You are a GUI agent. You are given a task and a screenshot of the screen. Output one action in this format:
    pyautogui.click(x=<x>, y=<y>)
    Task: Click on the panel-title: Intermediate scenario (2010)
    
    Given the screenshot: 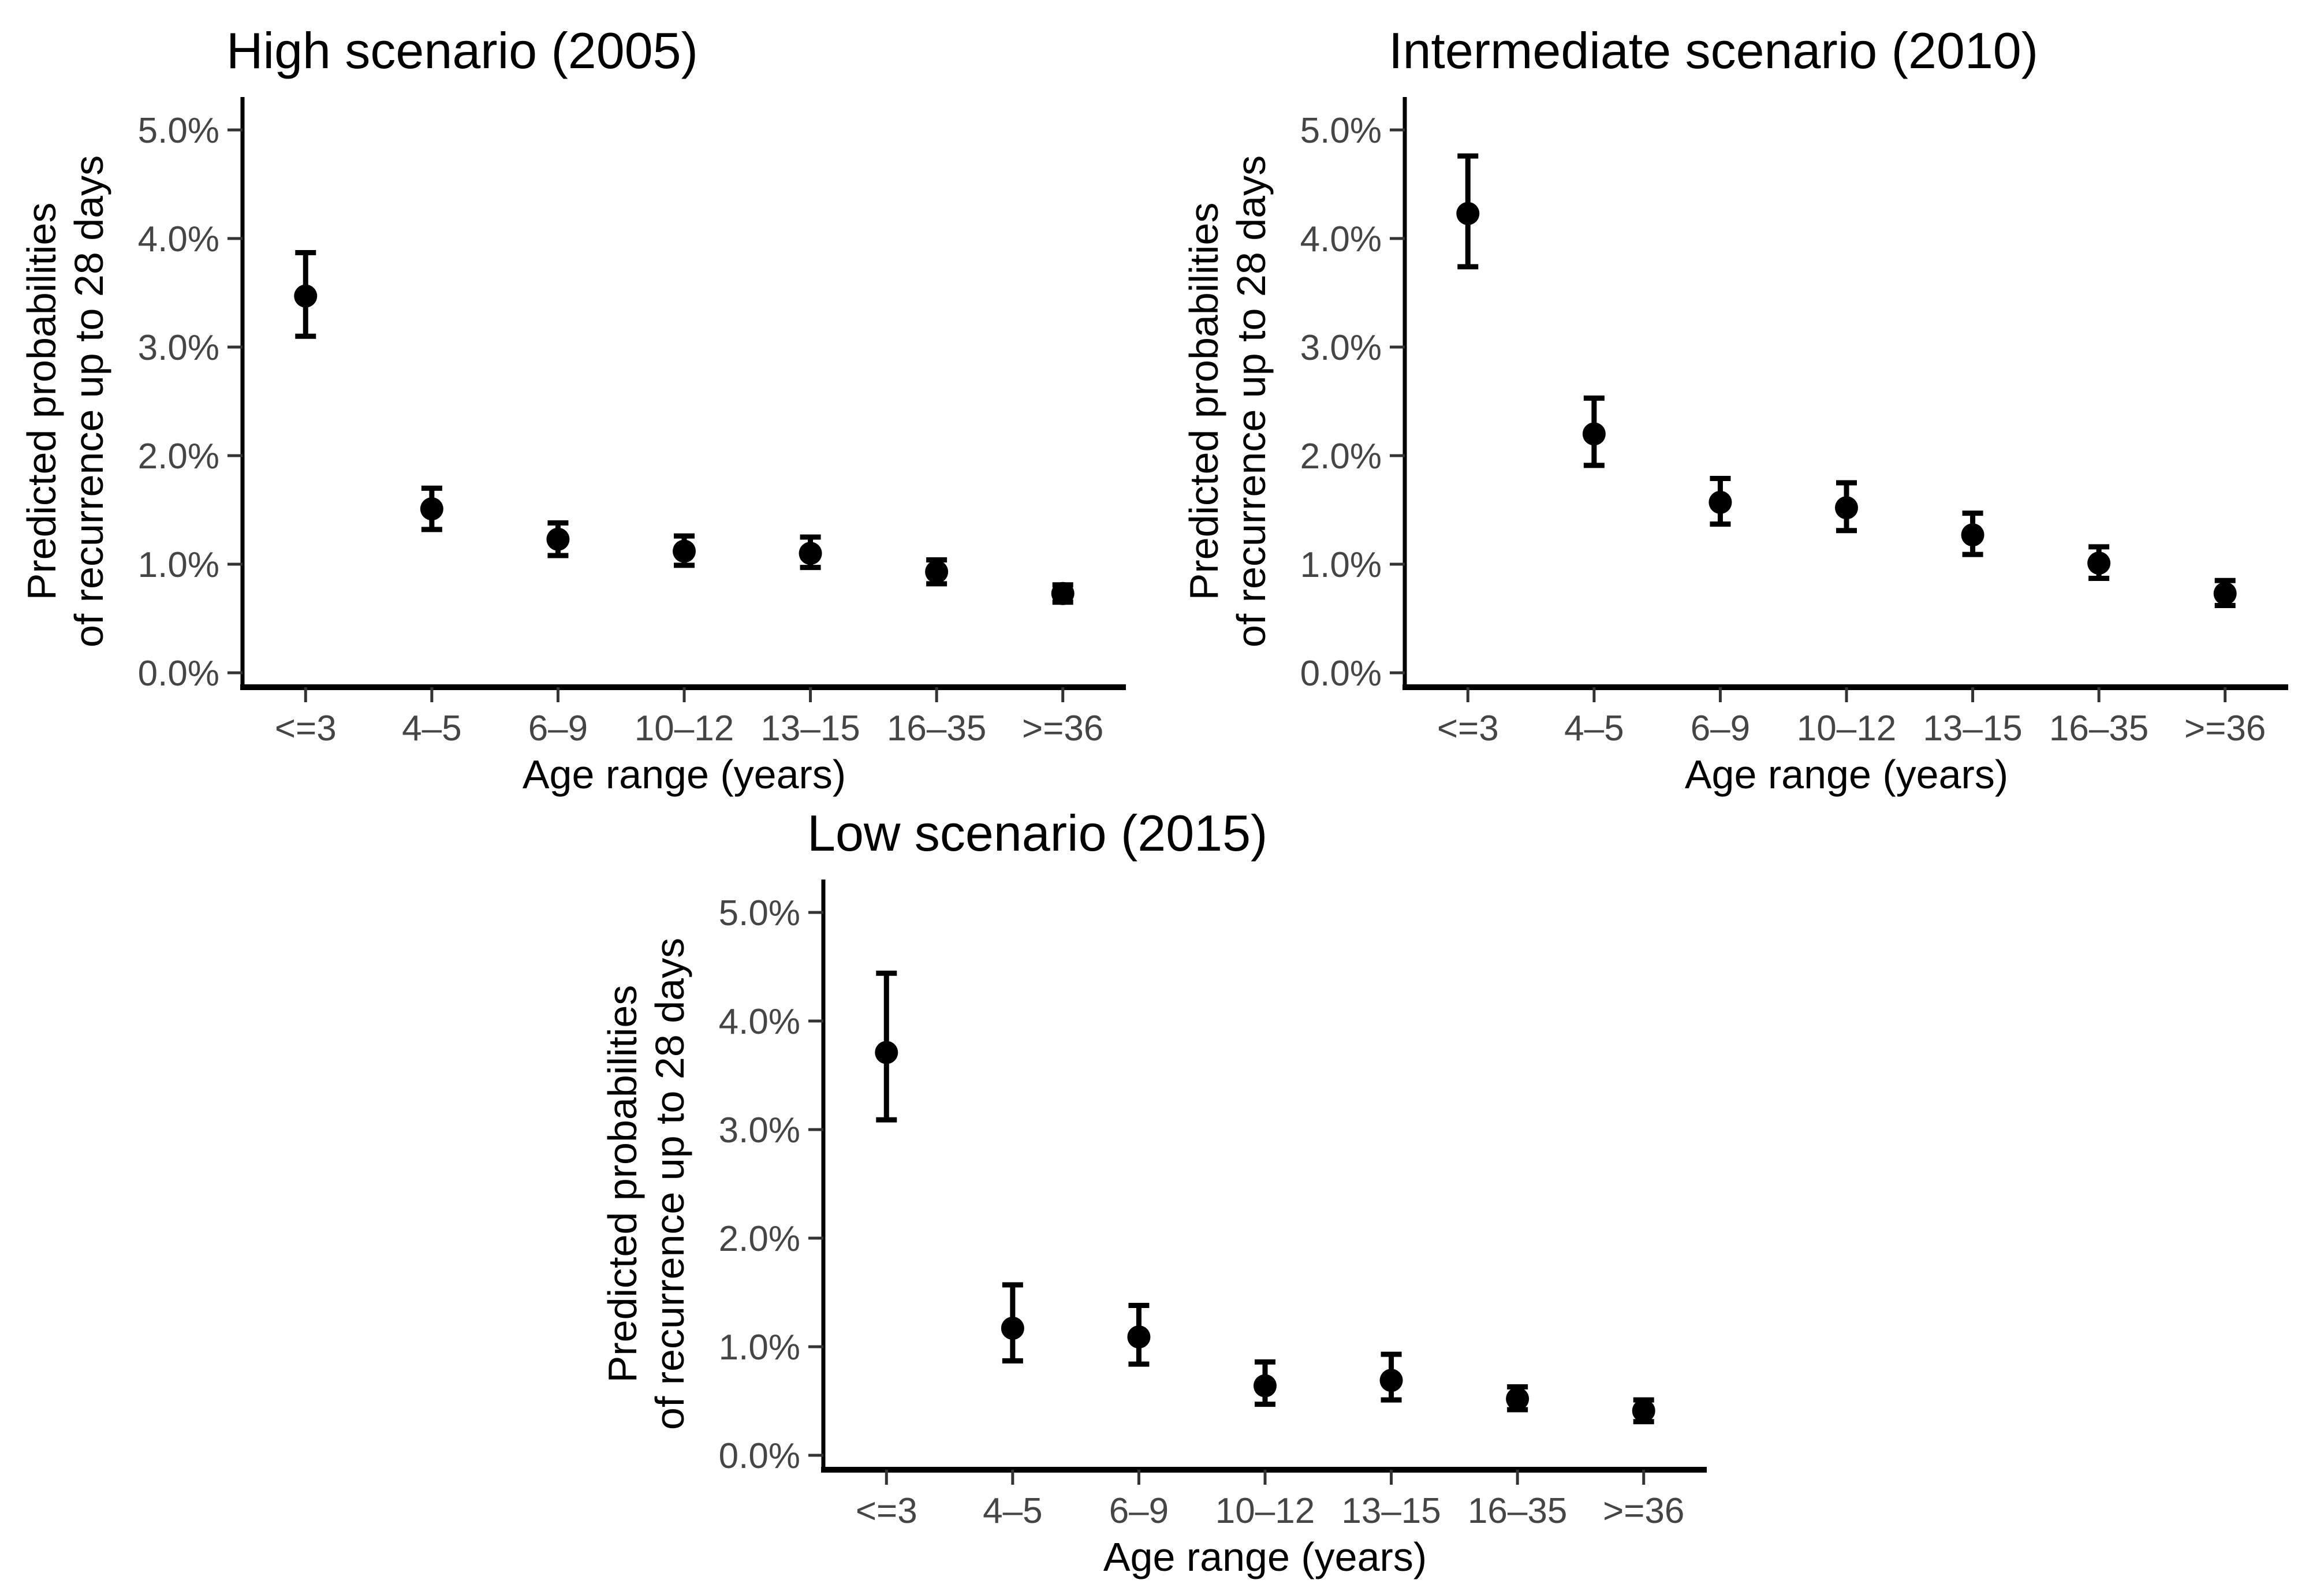 What is the action you would take?
    pyautogui.click(x=1713, y=50)
    